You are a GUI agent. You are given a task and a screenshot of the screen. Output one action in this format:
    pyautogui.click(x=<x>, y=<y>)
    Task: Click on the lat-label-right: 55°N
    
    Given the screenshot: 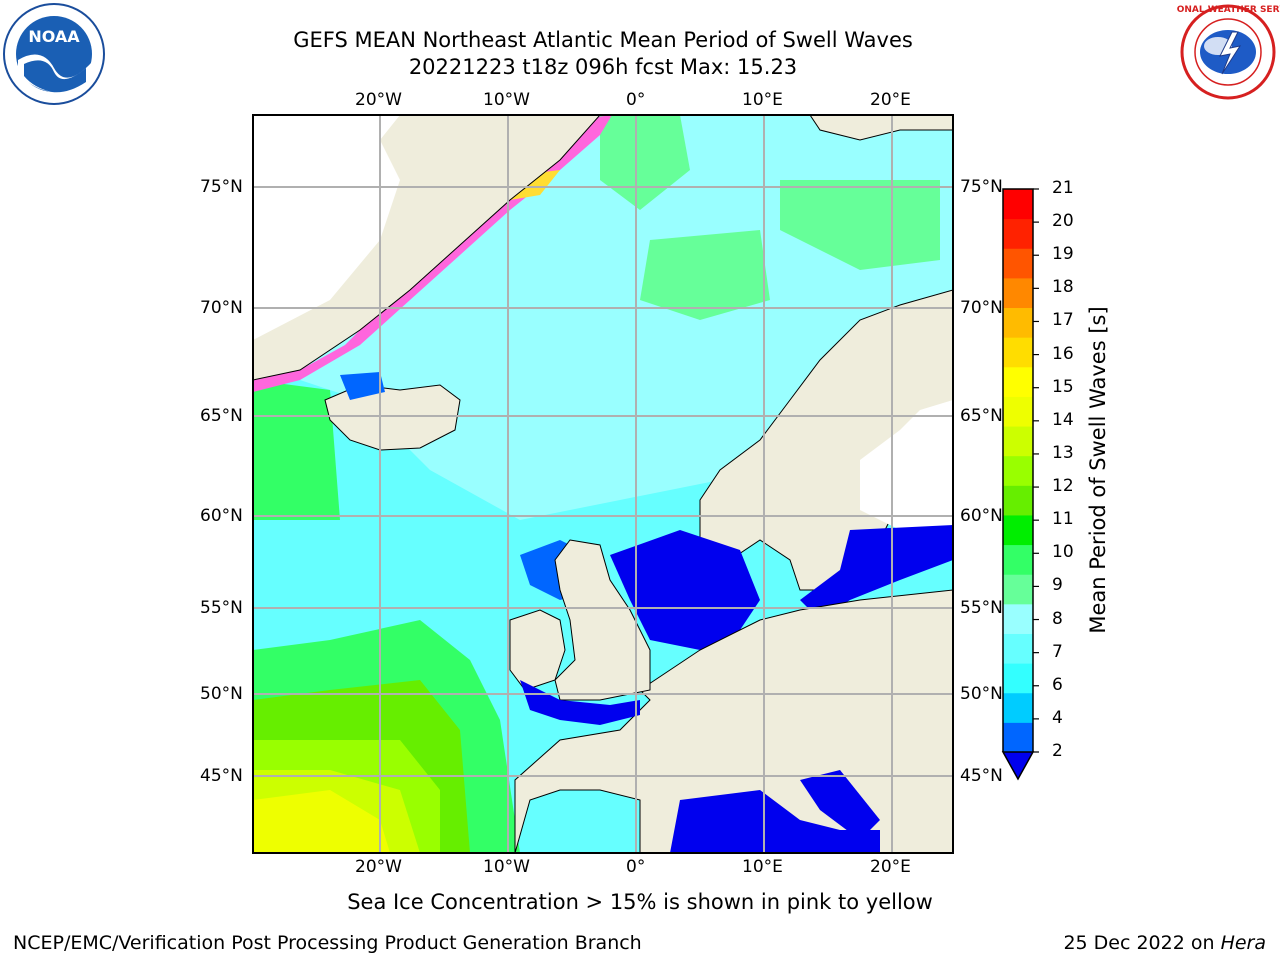 What is the action you would take?
    pyautogui.click(x=981, y=608)
    